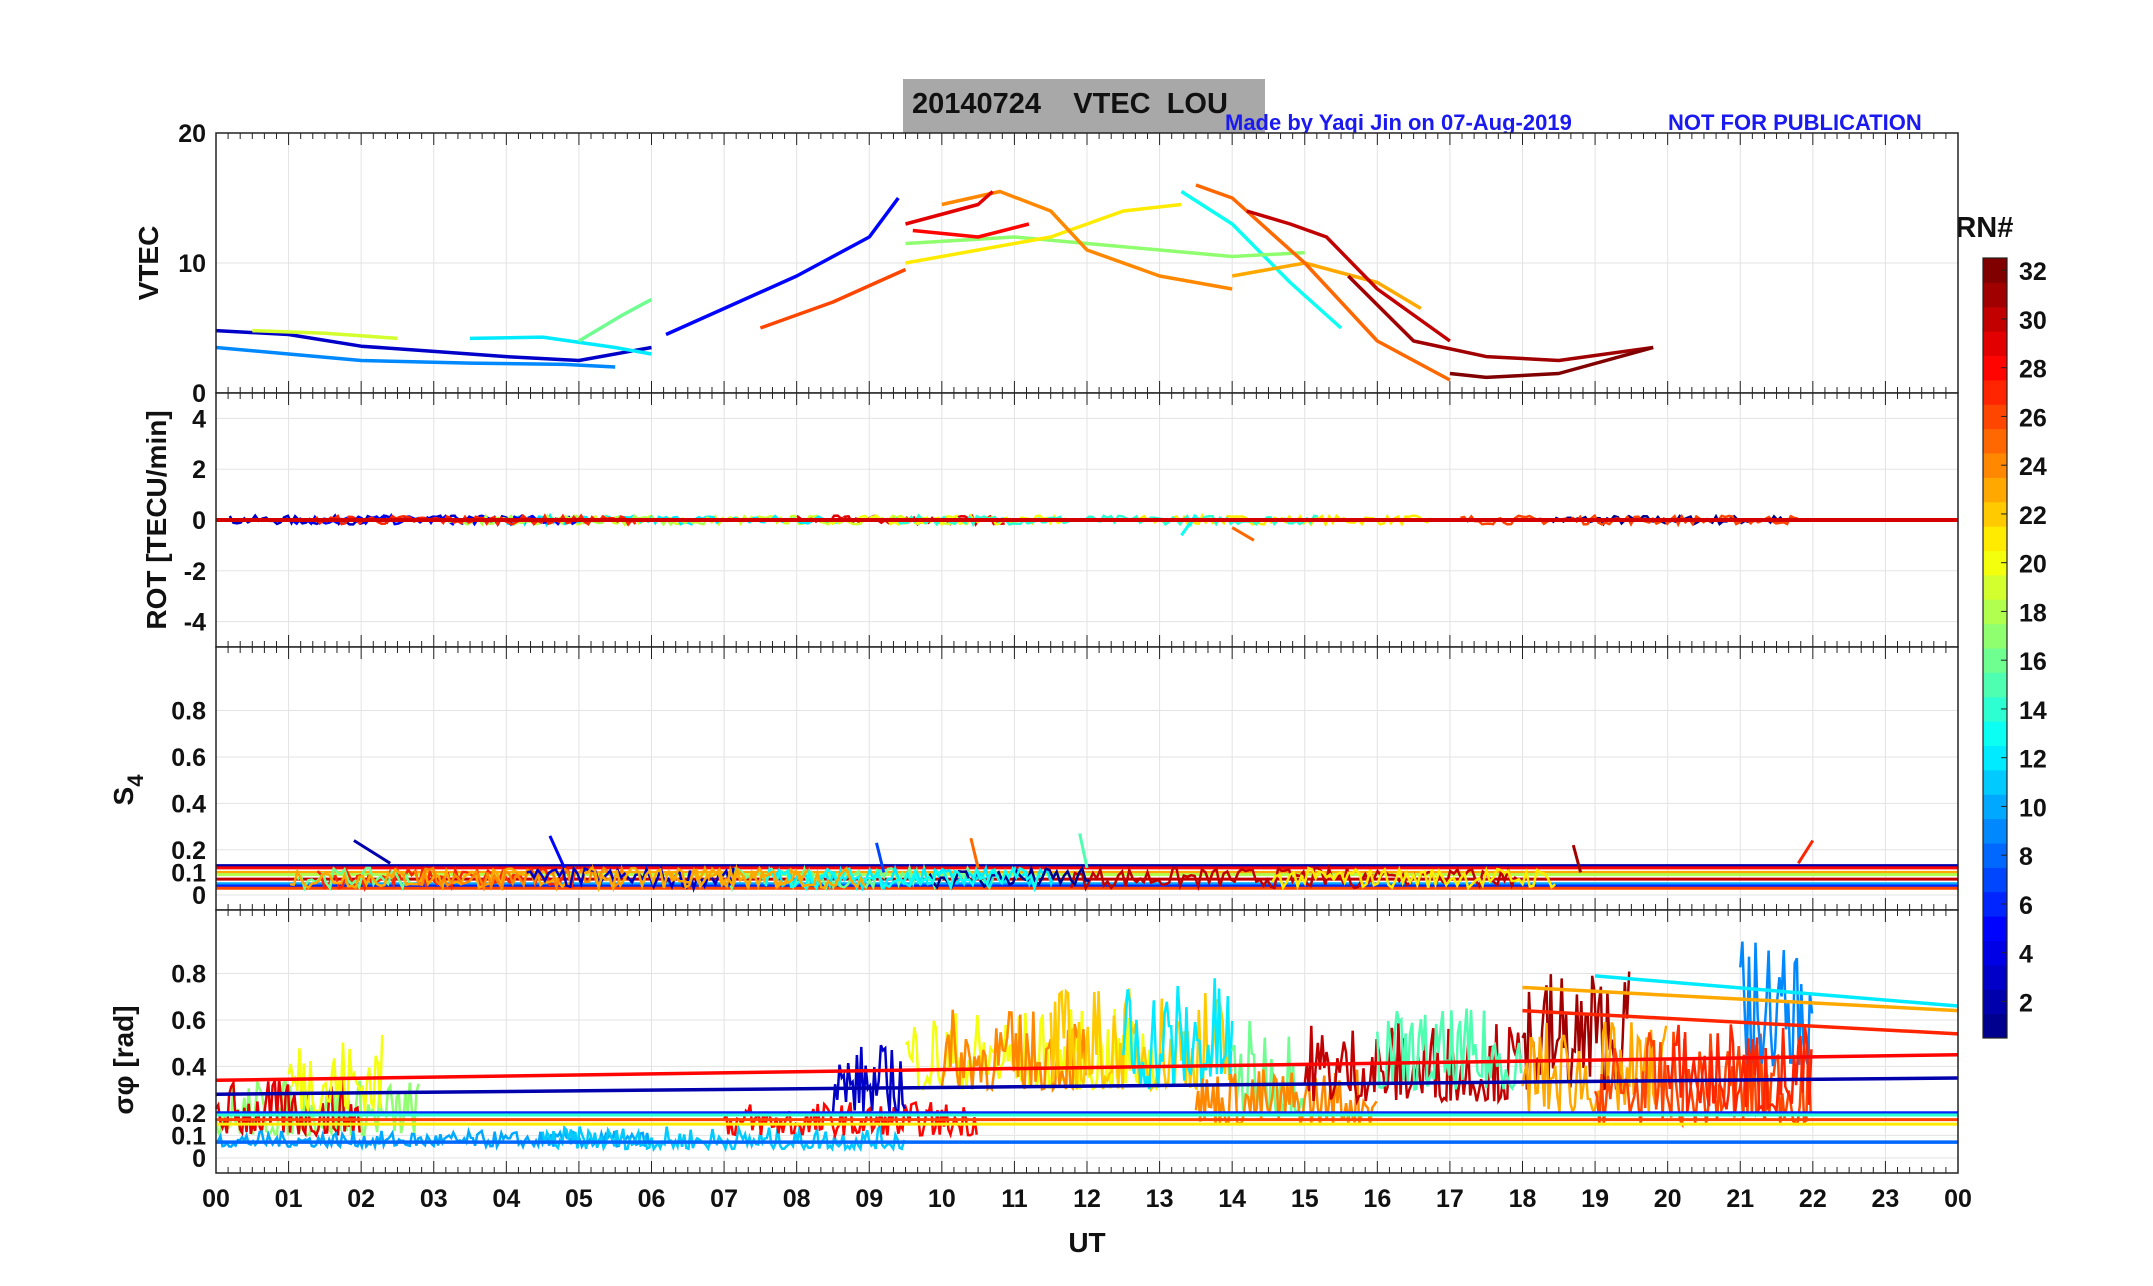 This screenshot has width=2153, height=1286. What do you see at coordinates (1086, 1242) in the screenshot?
I see `x-axis-label: UT` at bounding box center [1086, 1242].